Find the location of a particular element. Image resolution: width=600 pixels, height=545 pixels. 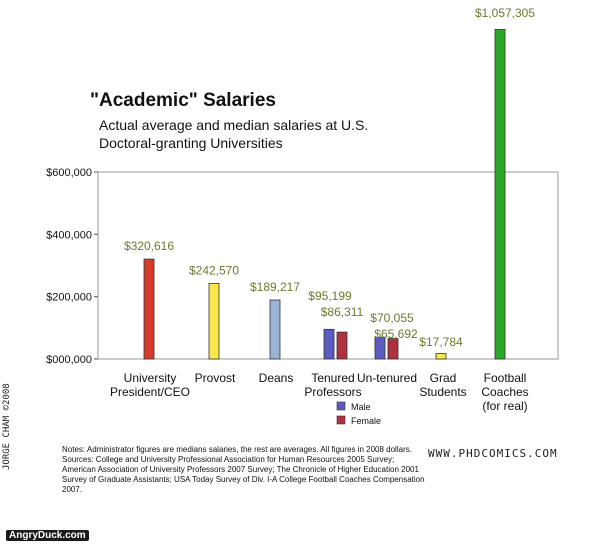

y-tick-label: $600,000 is located at coordinates (69, 173).